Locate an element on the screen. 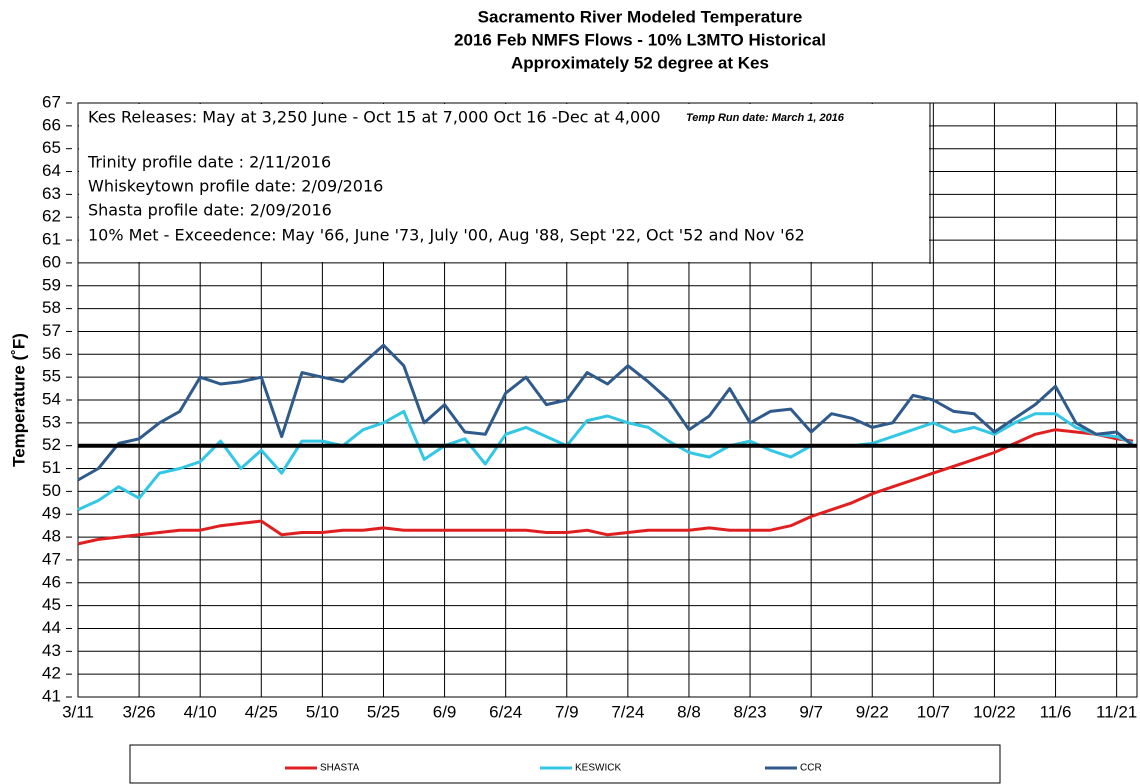  y-tick-label: 45 is located at coordinates (51, 604).